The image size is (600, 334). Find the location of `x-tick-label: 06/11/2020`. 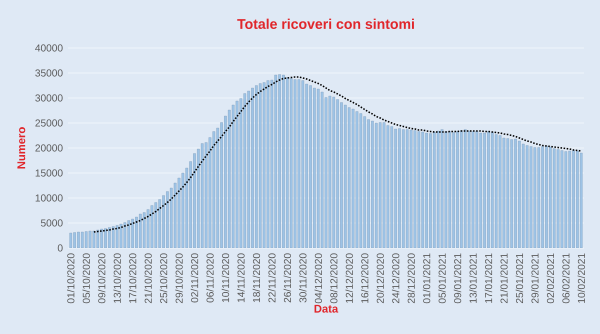

x-tick-label: 06/11/2020 is located at coordinates (210, 277).